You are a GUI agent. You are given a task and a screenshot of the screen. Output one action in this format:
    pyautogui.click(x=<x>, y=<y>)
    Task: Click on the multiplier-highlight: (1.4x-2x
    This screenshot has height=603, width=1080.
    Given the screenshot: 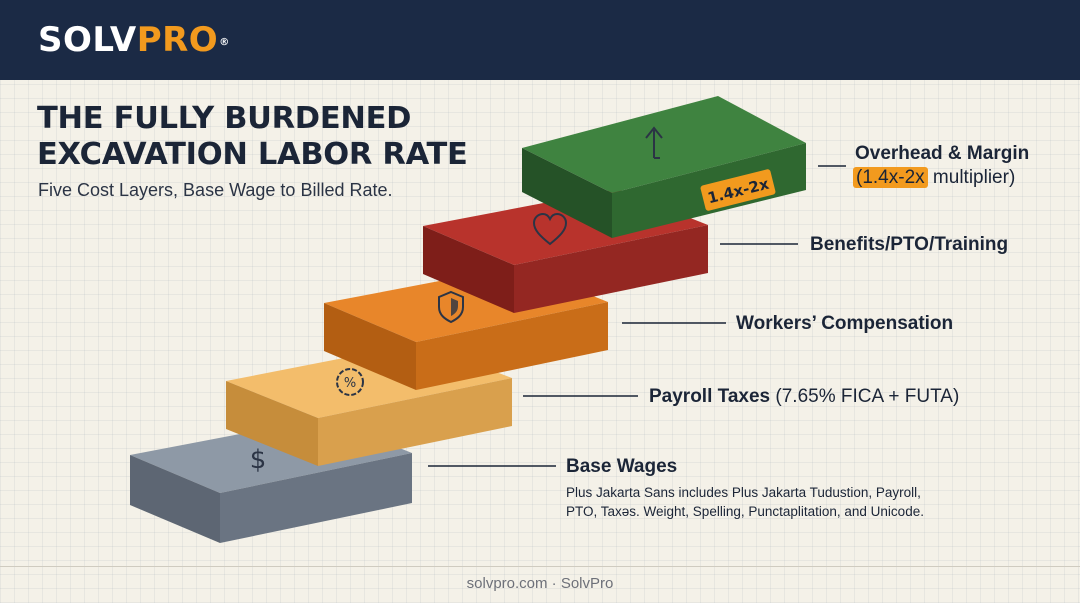 What is the action you would take?
    pyautogui.click(x=890, y=177)
    